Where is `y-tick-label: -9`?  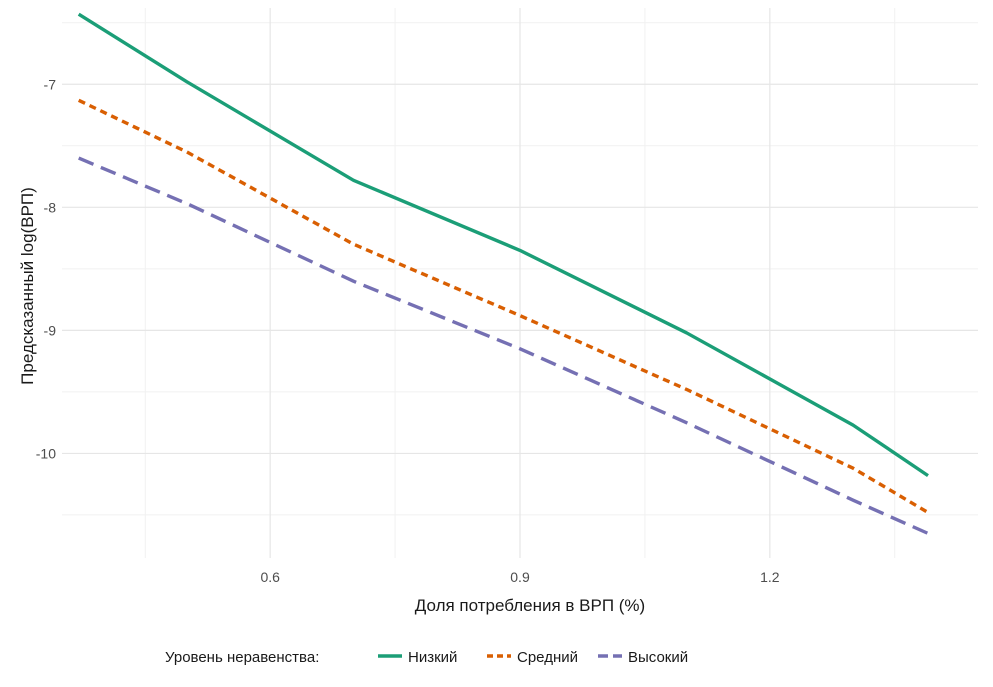
y-tick-label: -9 is located at coordinates (50, 330).